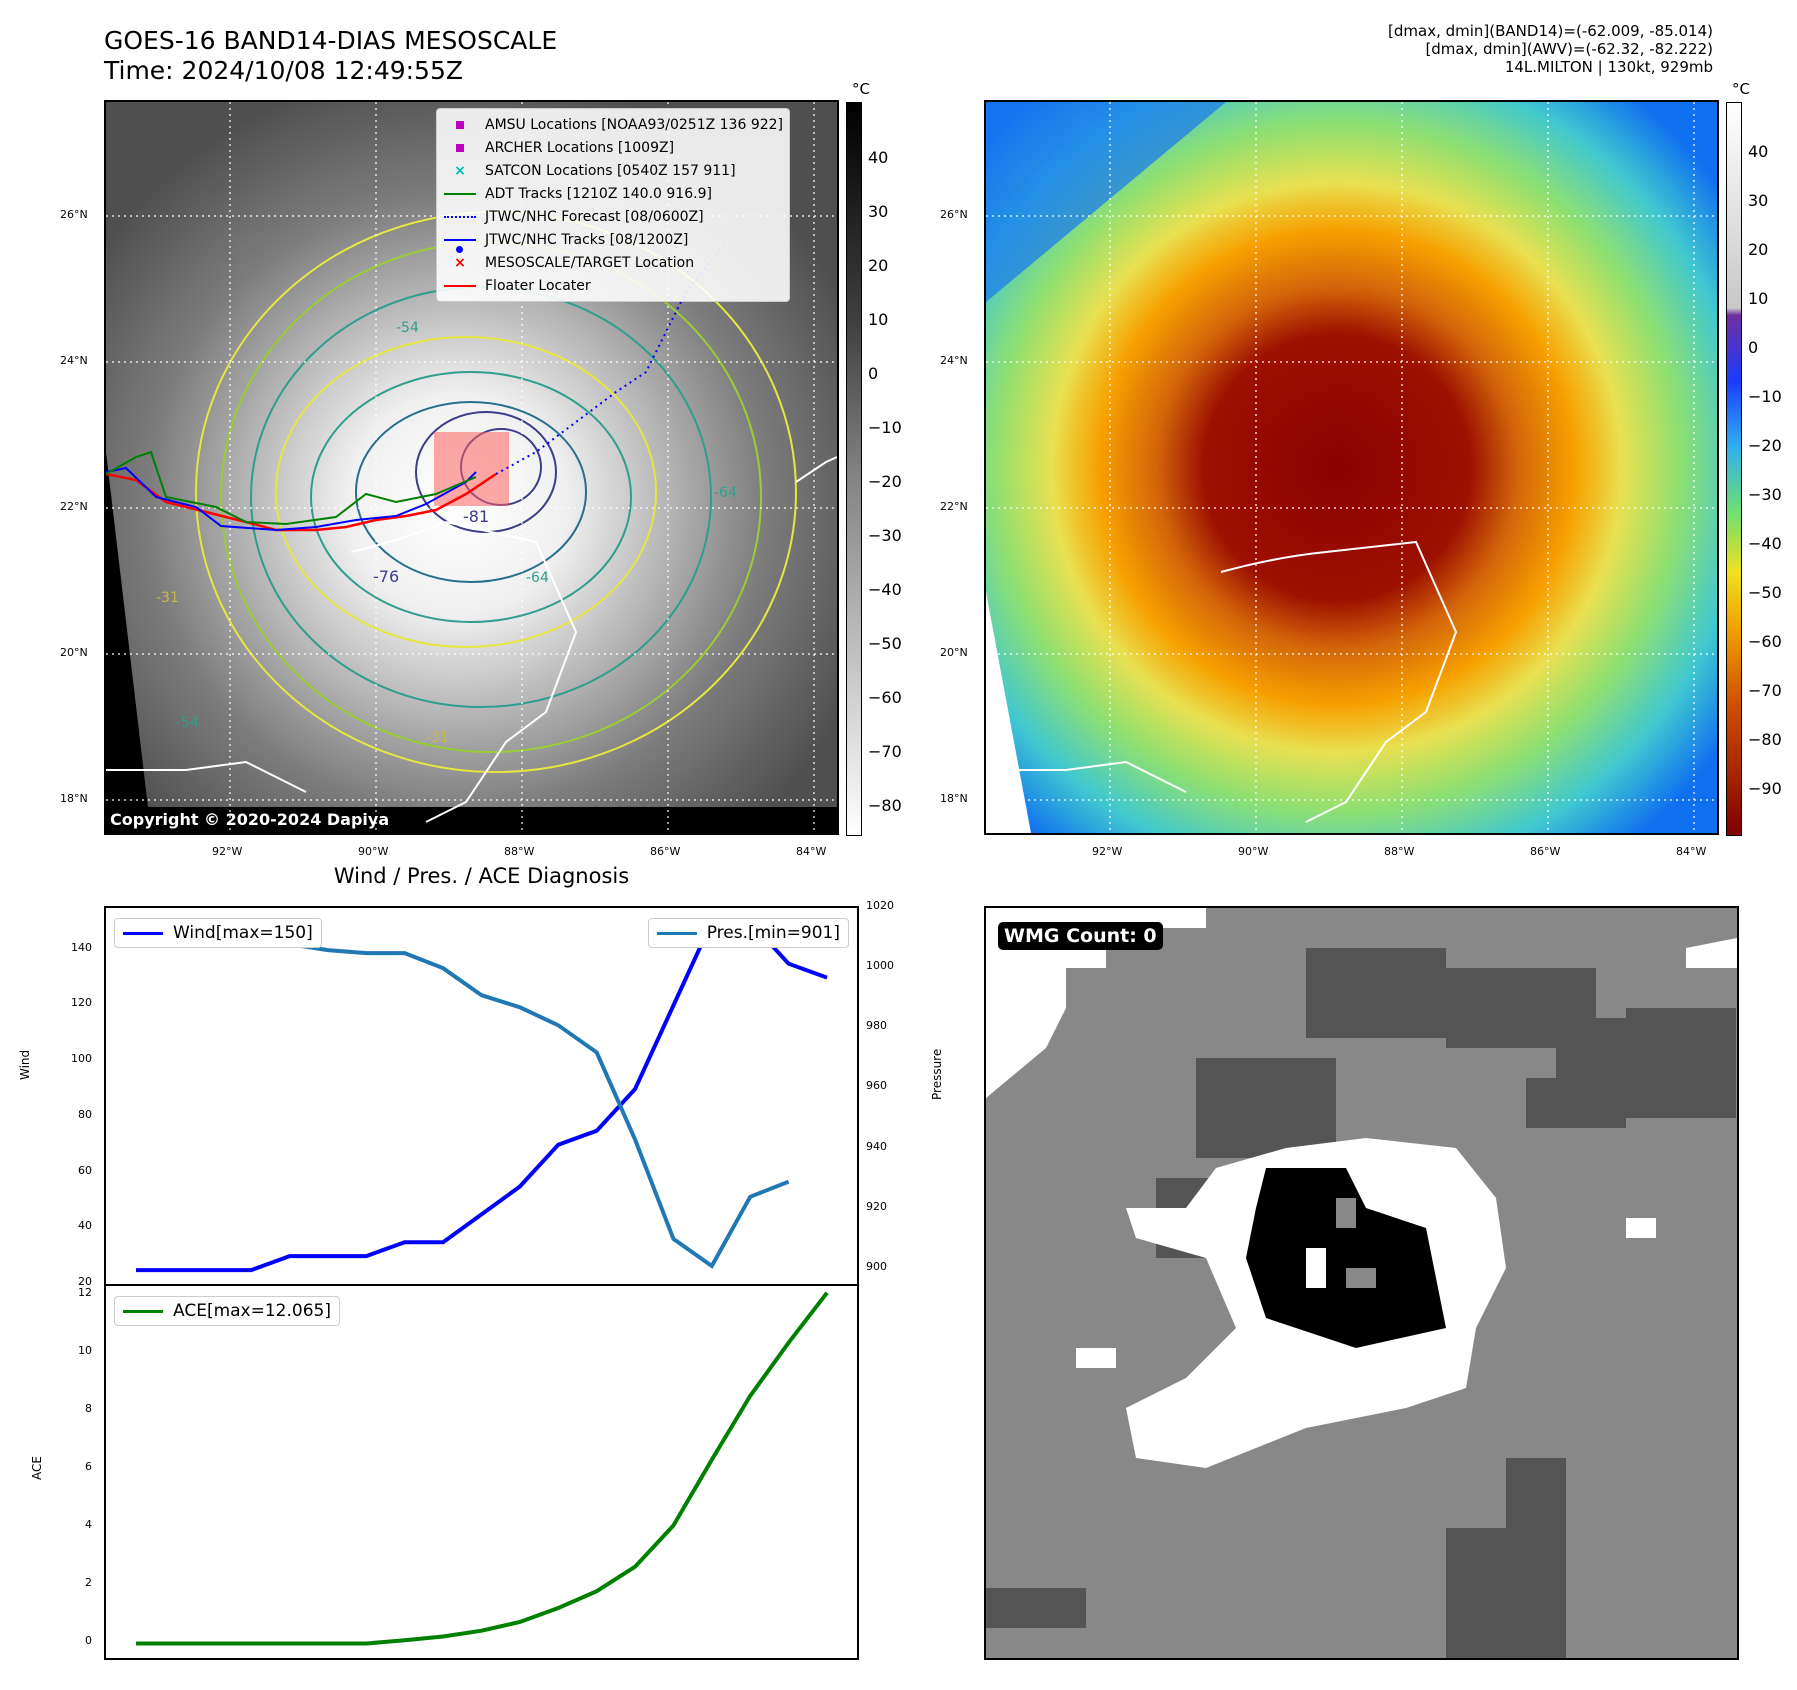 Image resolution: width=1797 pixels, height=1690 pixels. Describe the element at coordinates (283, 70) in the screenshot. I see `title-line-2: Time: 2024/10/08 12:49:55Z` at that location.